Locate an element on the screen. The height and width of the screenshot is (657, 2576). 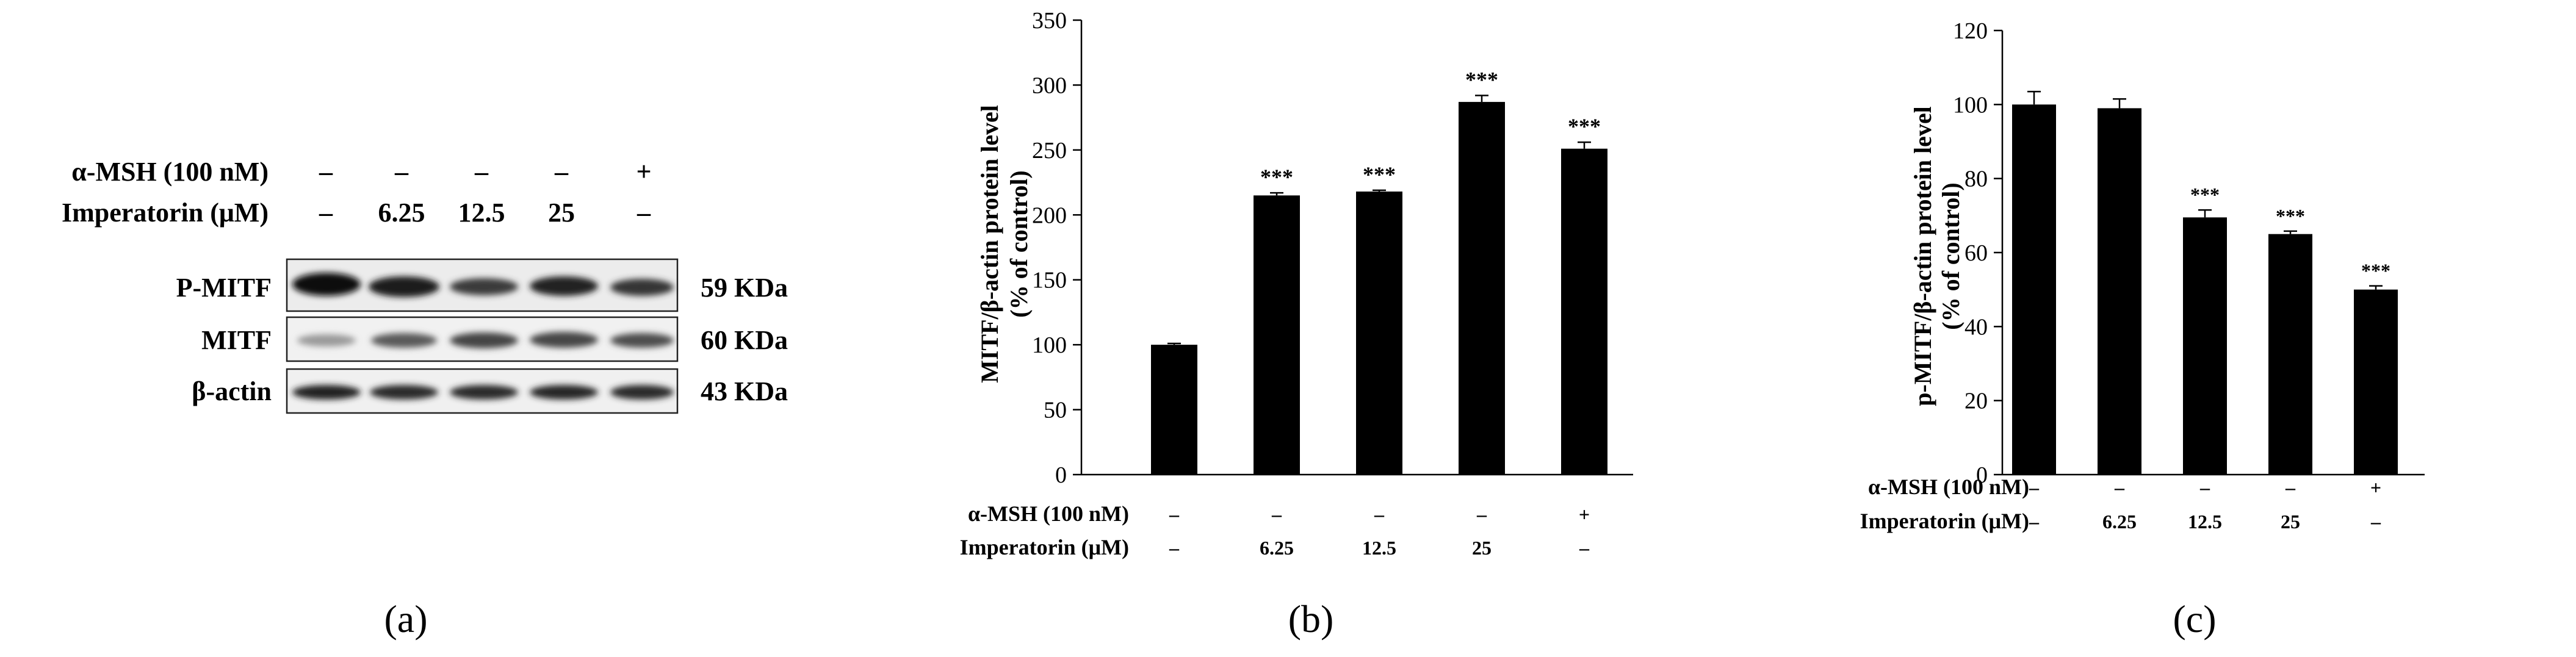
y-tick-label: 60 is located at coordinates (1976, 253).